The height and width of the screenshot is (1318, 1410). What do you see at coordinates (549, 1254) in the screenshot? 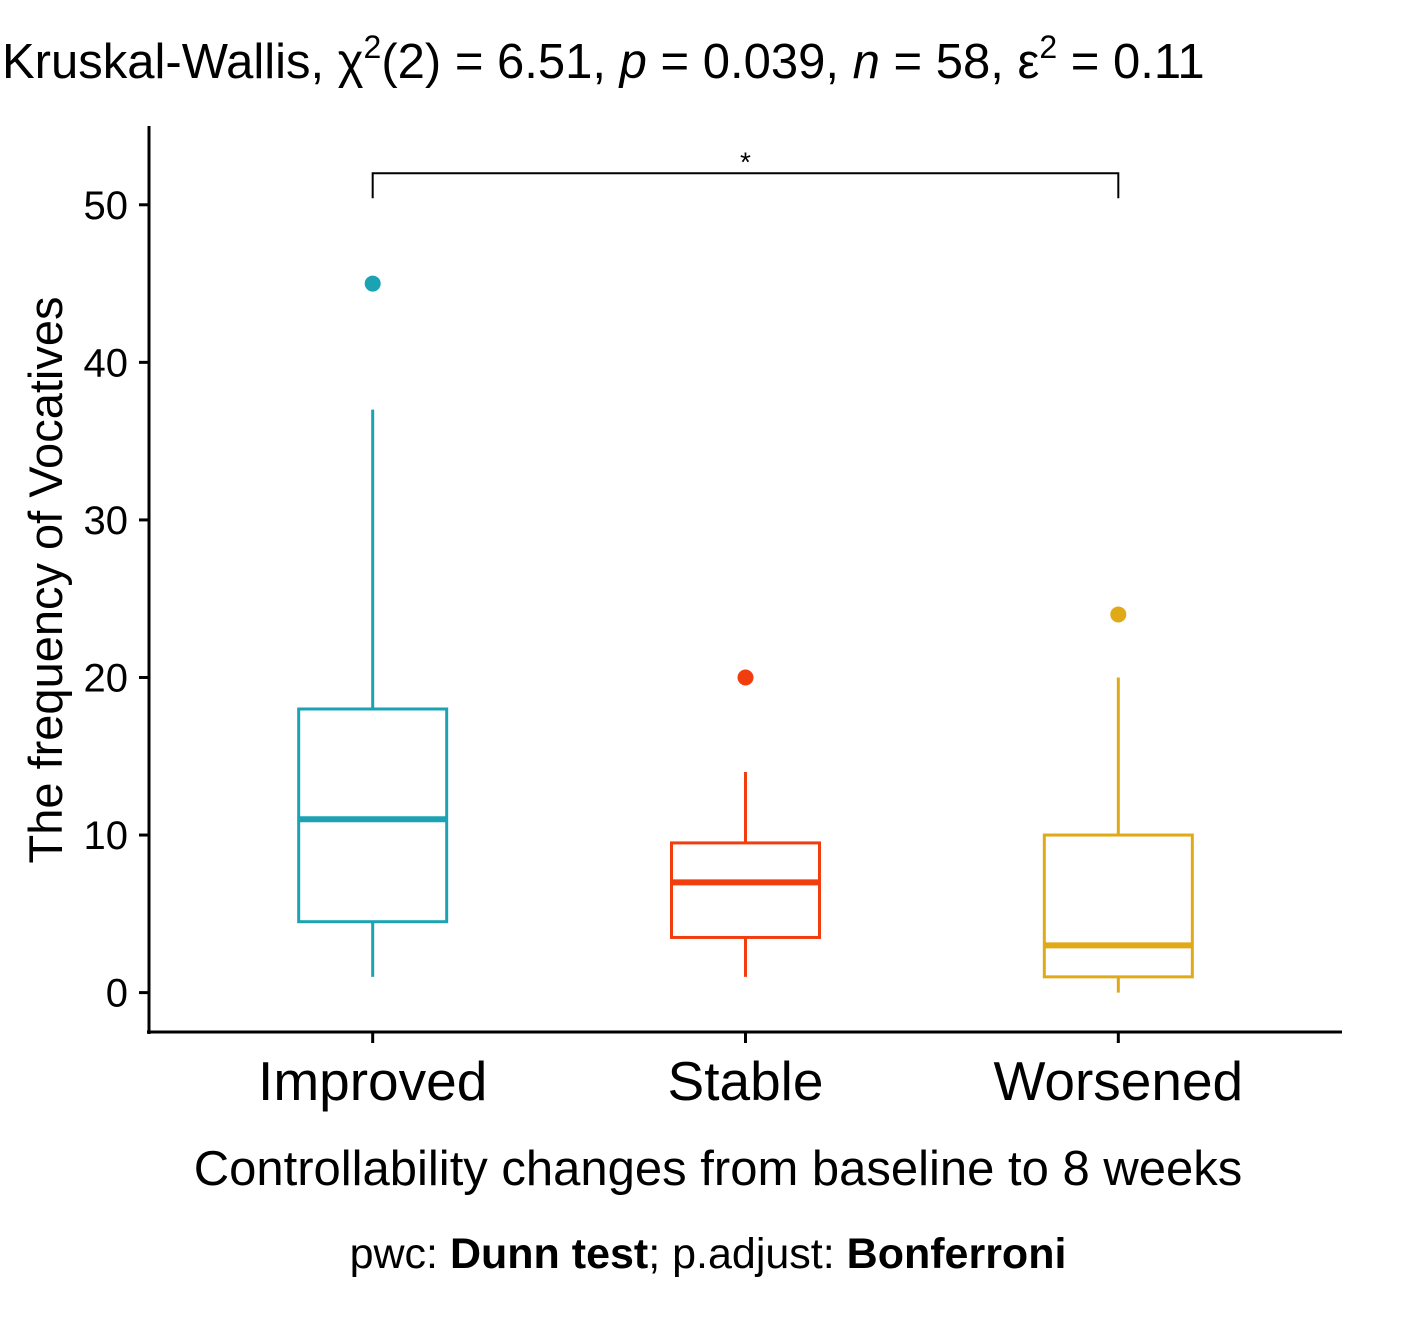
I see `caption-pwc-method: Dunn test` at bounding box center [549, 1254].